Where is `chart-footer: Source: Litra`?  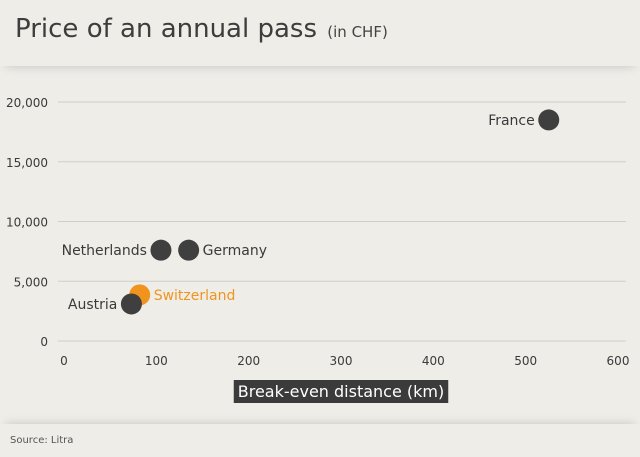
chart-footer: Source: Litra is located at coordinates (320, 440).